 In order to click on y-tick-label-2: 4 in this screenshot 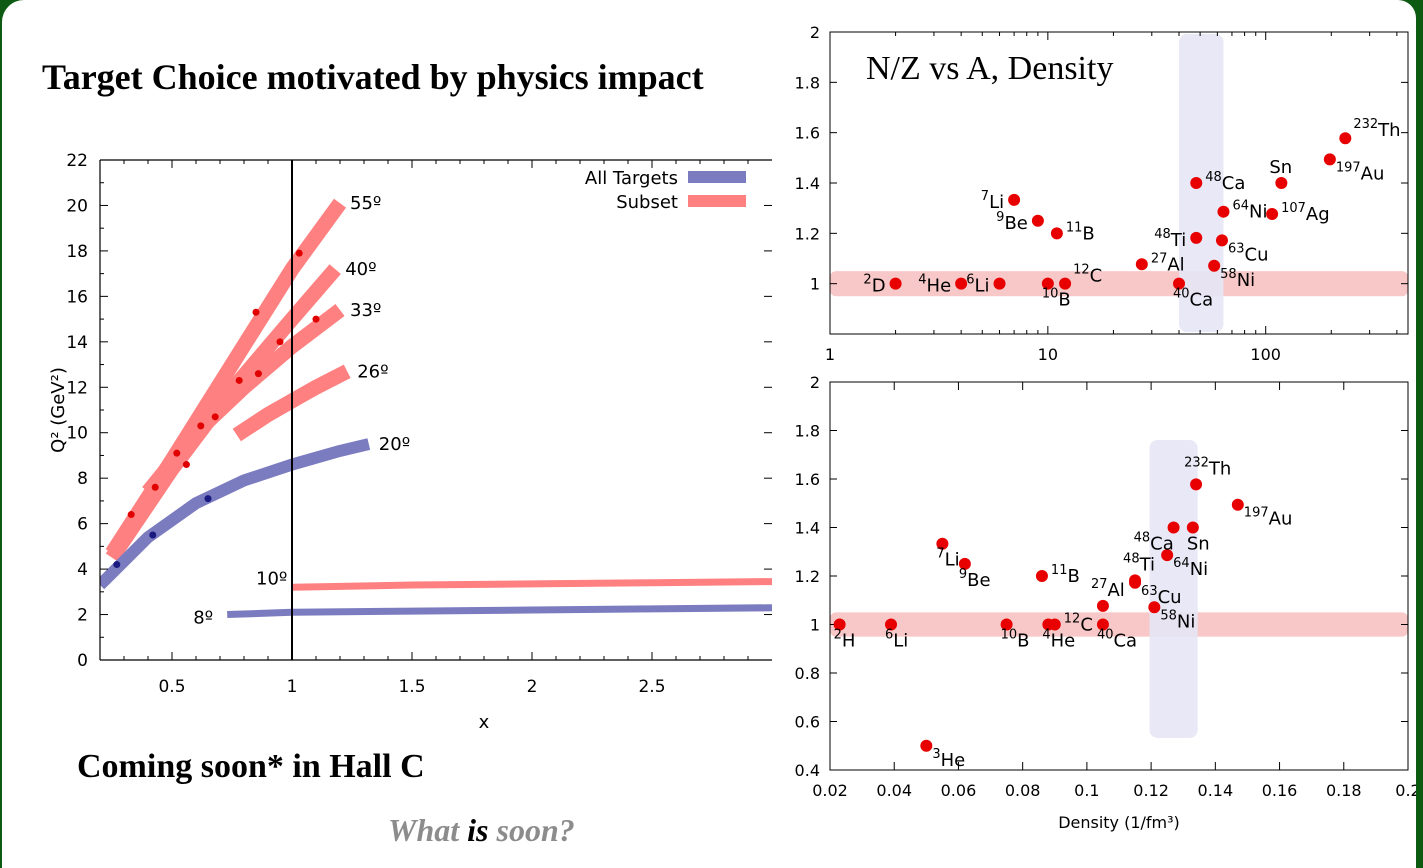, I will do `click(82, 570)`.